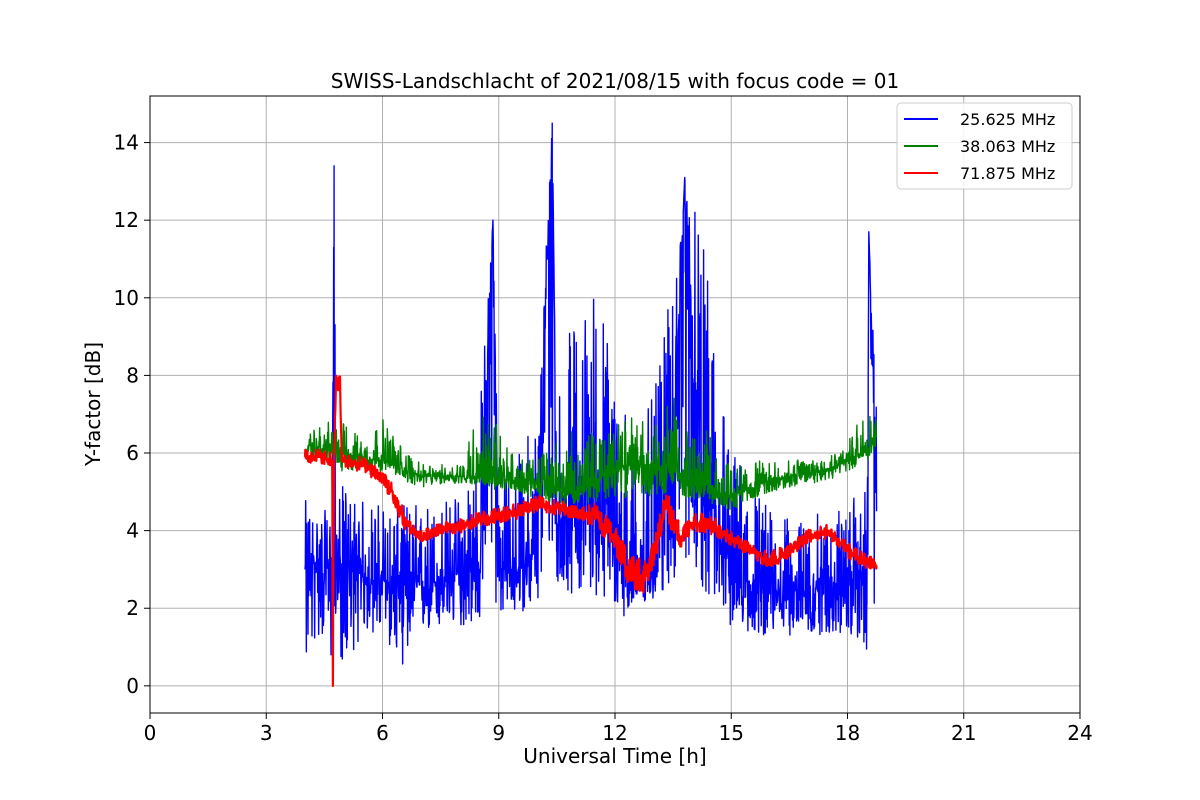 This screenshot has width=1200, height=800. I want to click on x-tick-label: 21, so click(963, 733).